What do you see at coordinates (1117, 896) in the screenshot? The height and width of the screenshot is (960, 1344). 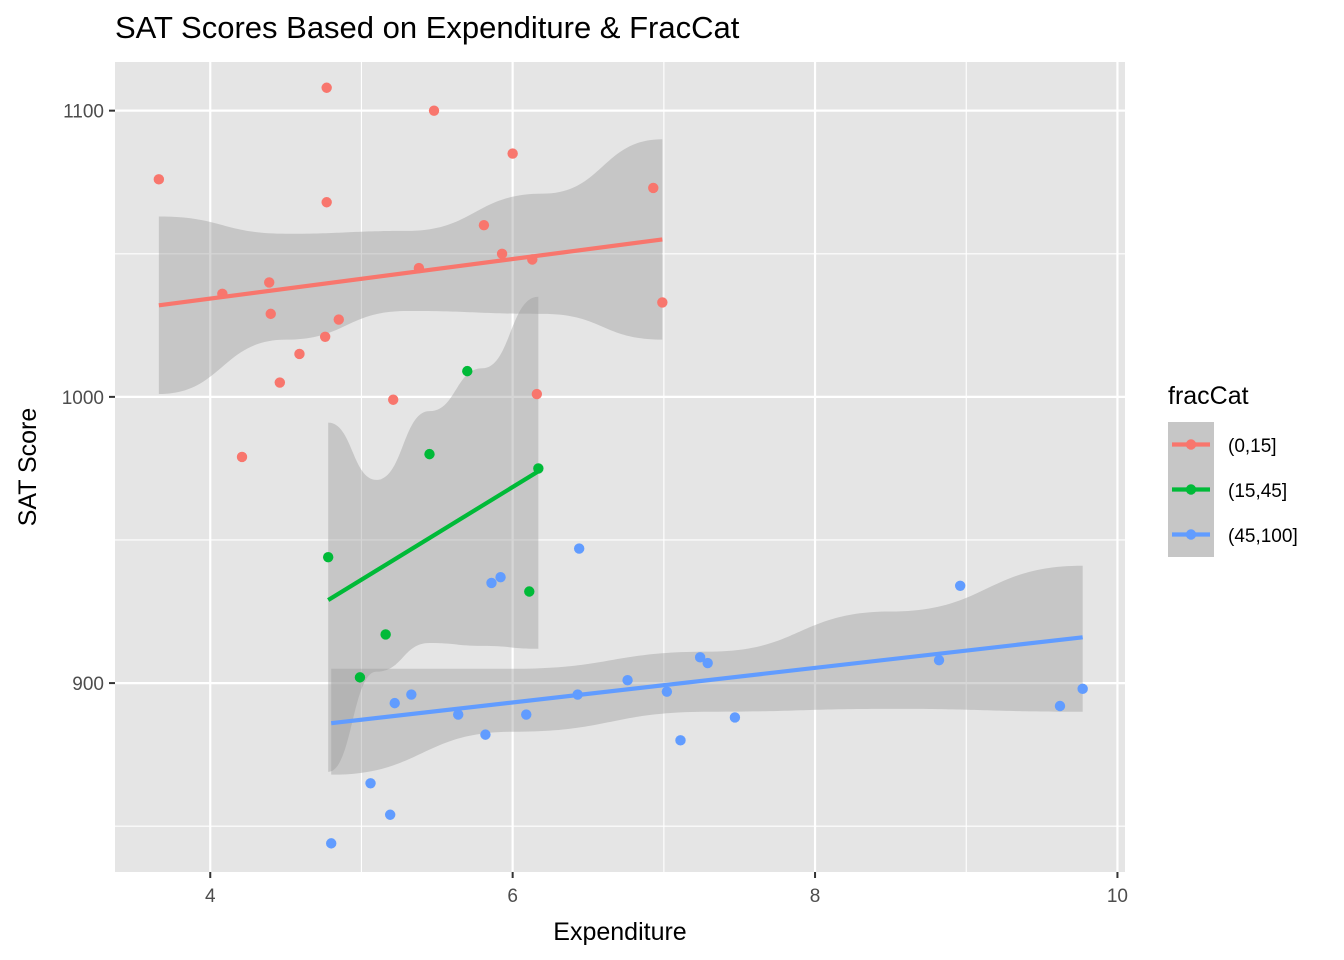 I see `x-axis-tick-label: 10` at bounding box center [1117, 896].